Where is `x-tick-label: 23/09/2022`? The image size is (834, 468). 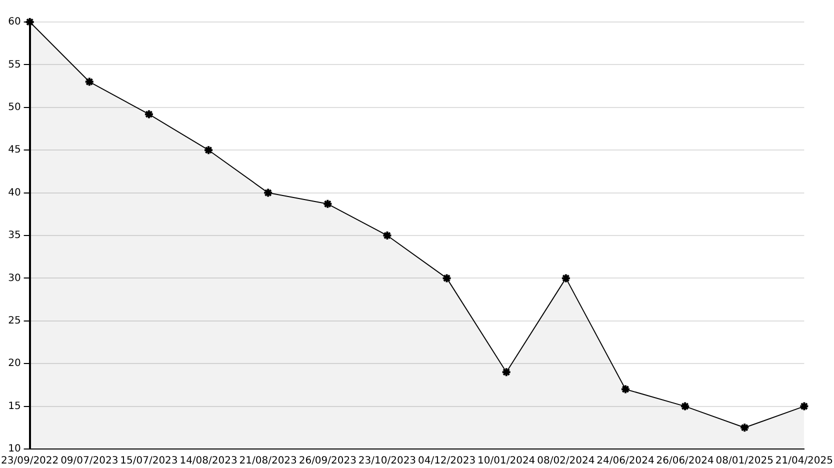 x-tick-label: 23/09/2022 is located at coordinates (30, 461).